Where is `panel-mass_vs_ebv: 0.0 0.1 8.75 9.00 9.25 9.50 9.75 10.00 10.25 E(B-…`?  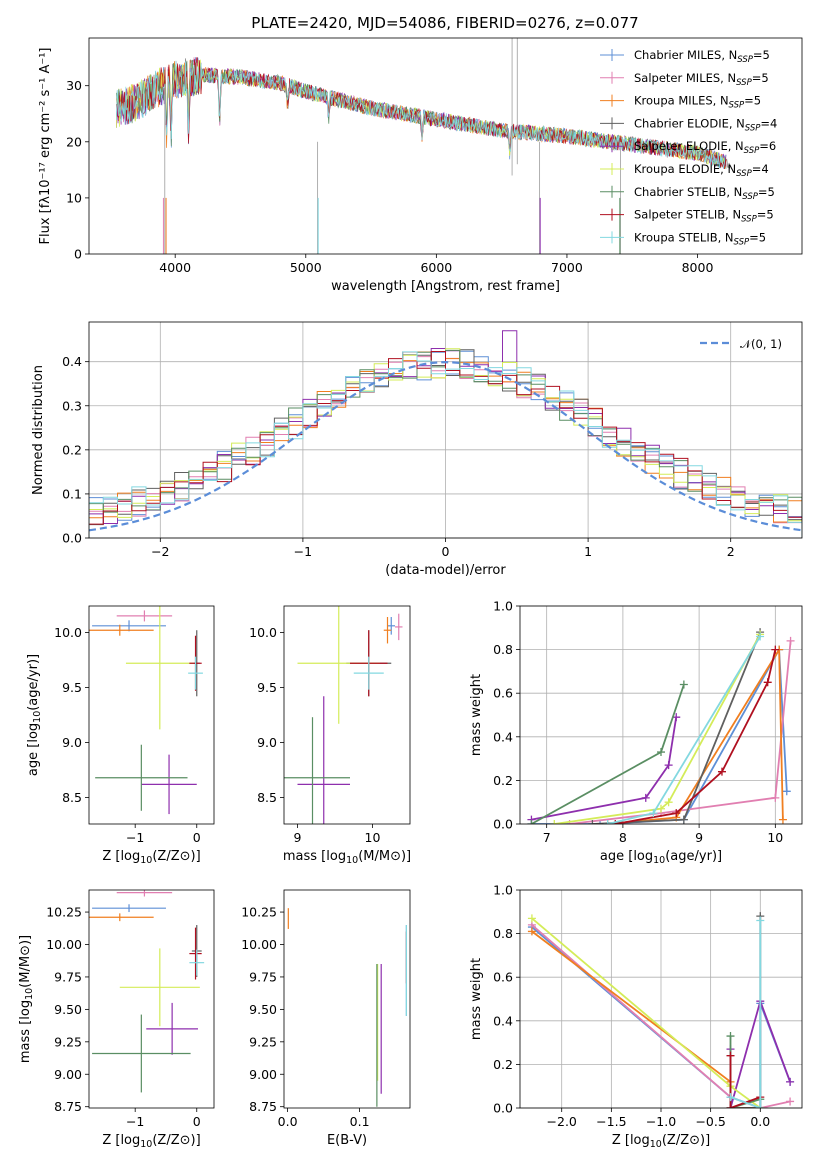
panel-mass_vs_ebv: 0.0 0.1 8.75 9.00 9.25 9.50 9.75 10.00 10.25 E(B-… is located at coordinates (326, 1018).